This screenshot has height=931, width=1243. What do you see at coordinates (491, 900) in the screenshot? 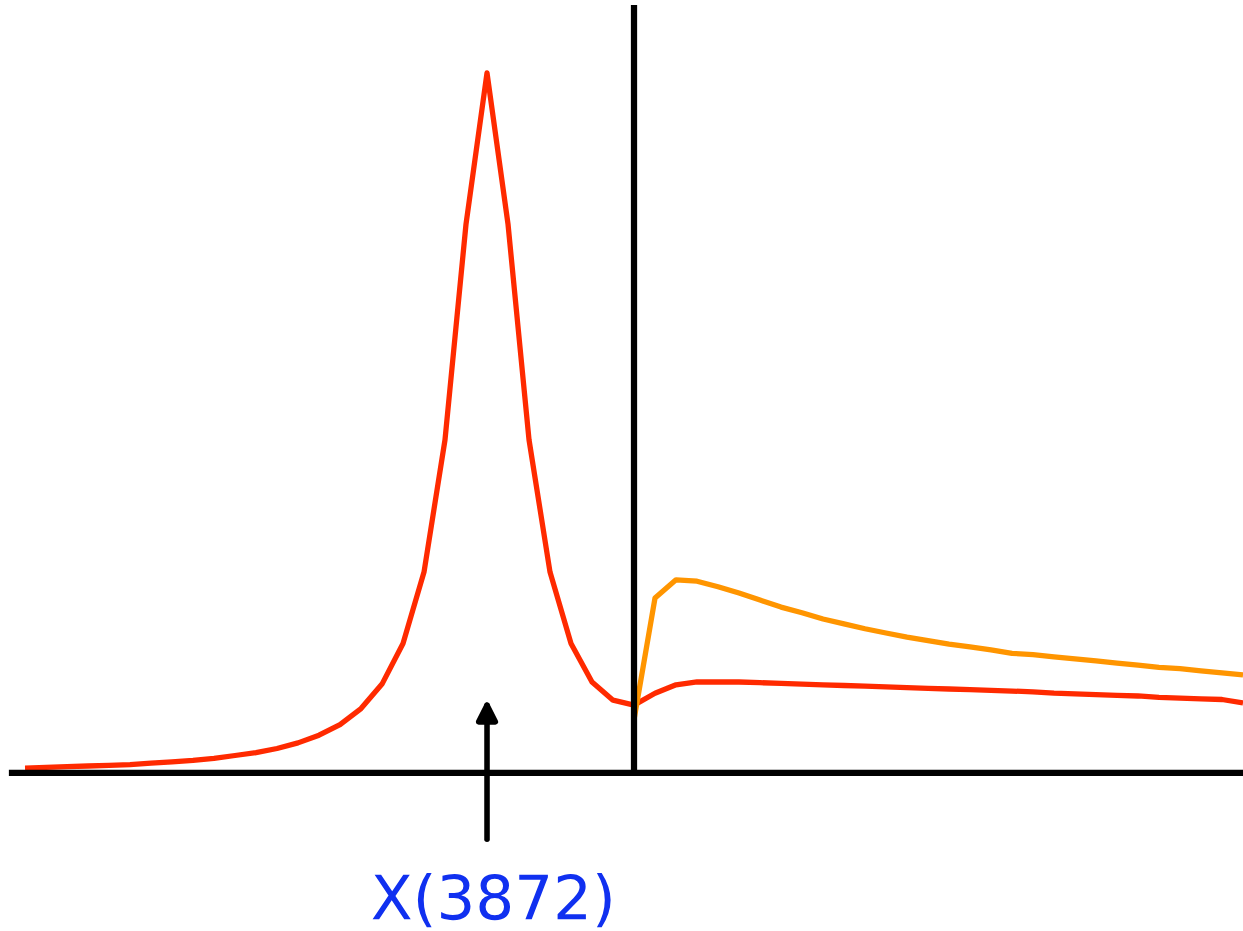
I see `text: X(3872)` at bounding box center [491, 900].